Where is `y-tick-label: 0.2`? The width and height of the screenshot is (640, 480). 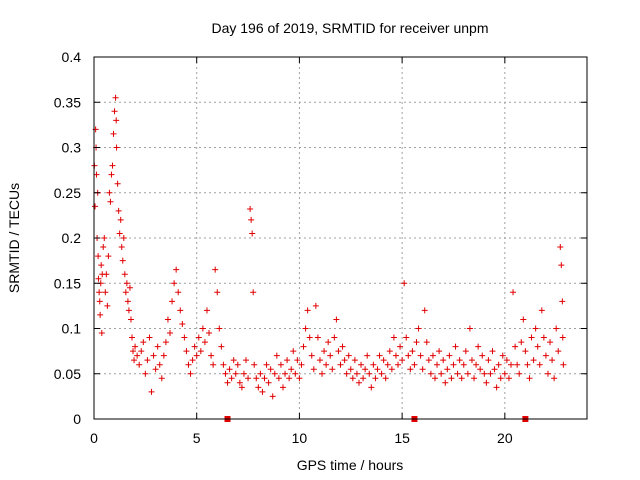
y-tick-label: 0.2 is located at coordinates (72, 238).